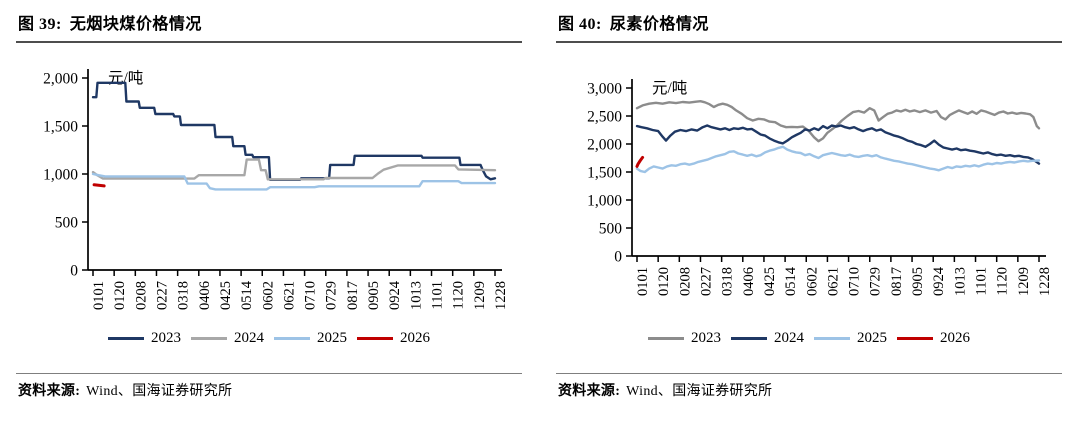 The width and height of the screenshot is (1080, 443). Describe the element at coordinates (580, 24) in the screenshot. I see `figure-40-label: 图 40:` at that location.